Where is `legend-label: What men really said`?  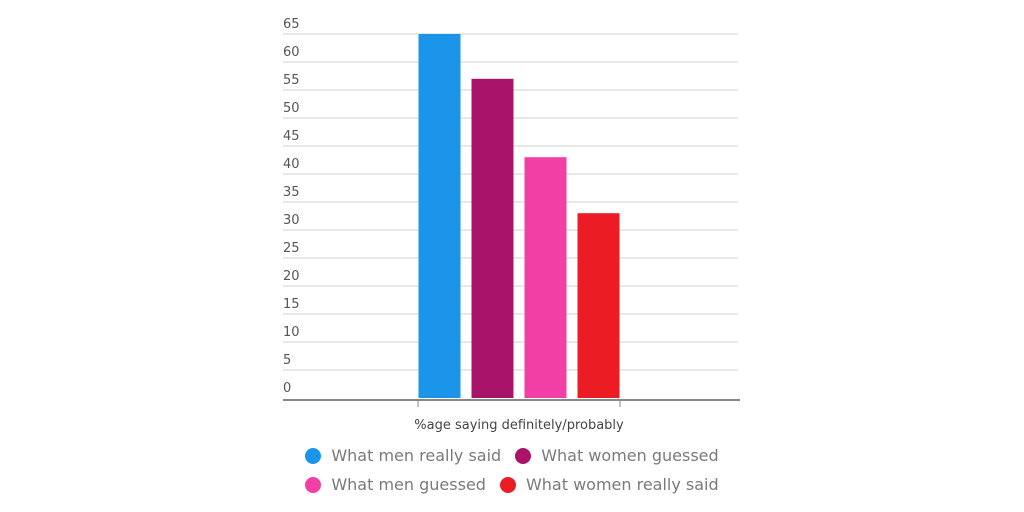
legend-label: What men really said is located at coordinates (416, 455).